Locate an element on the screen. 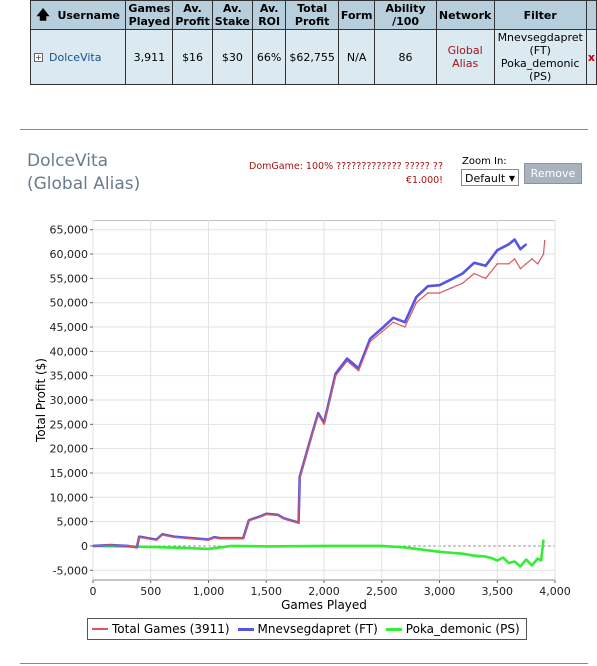  section-divider-top is located at coordinates (304, 129).